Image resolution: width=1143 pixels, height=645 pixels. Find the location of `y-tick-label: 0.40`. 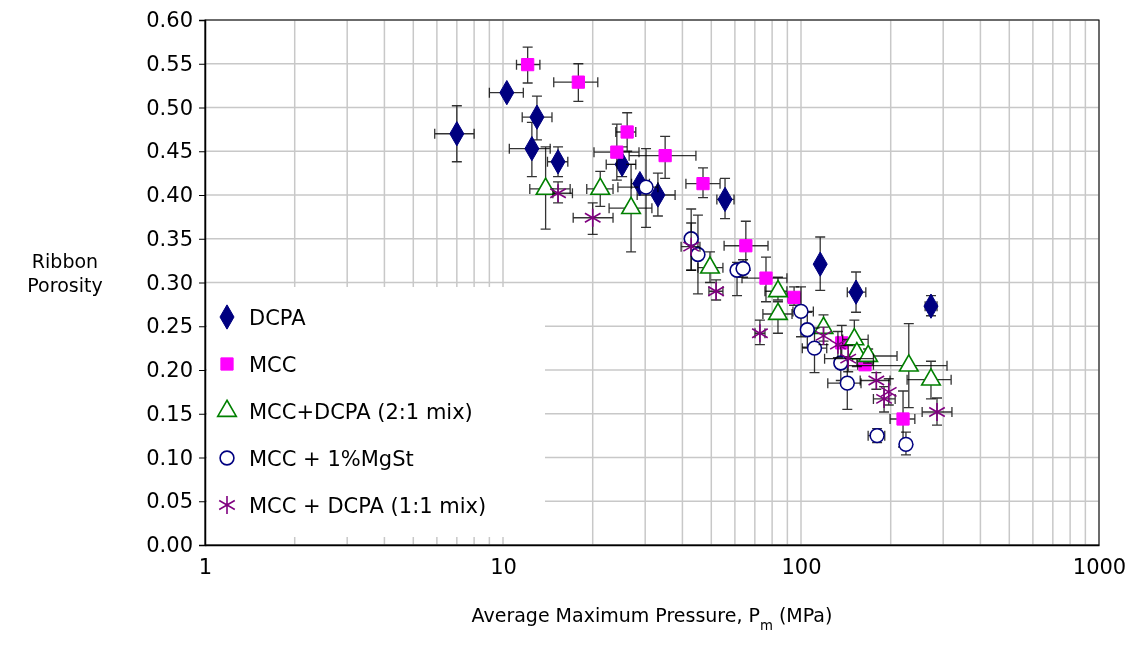

y-tick-label: 0.40 is located at coordinates (169, 195).